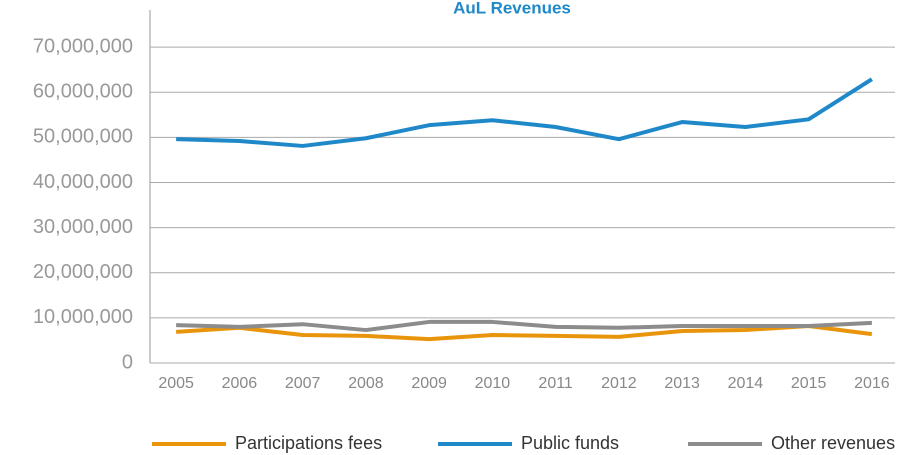  What do you see at coordinates (682, 383) in the screenshot?
I see `x-tick-label: 2013` at bounding box center [682, 383].